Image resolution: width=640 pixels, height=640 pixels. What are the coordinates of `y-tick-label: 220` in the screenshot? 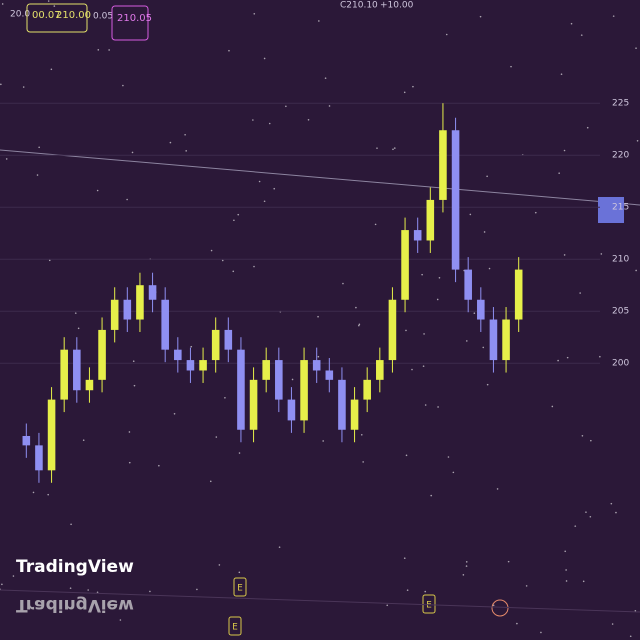 It's located at (620, 156).